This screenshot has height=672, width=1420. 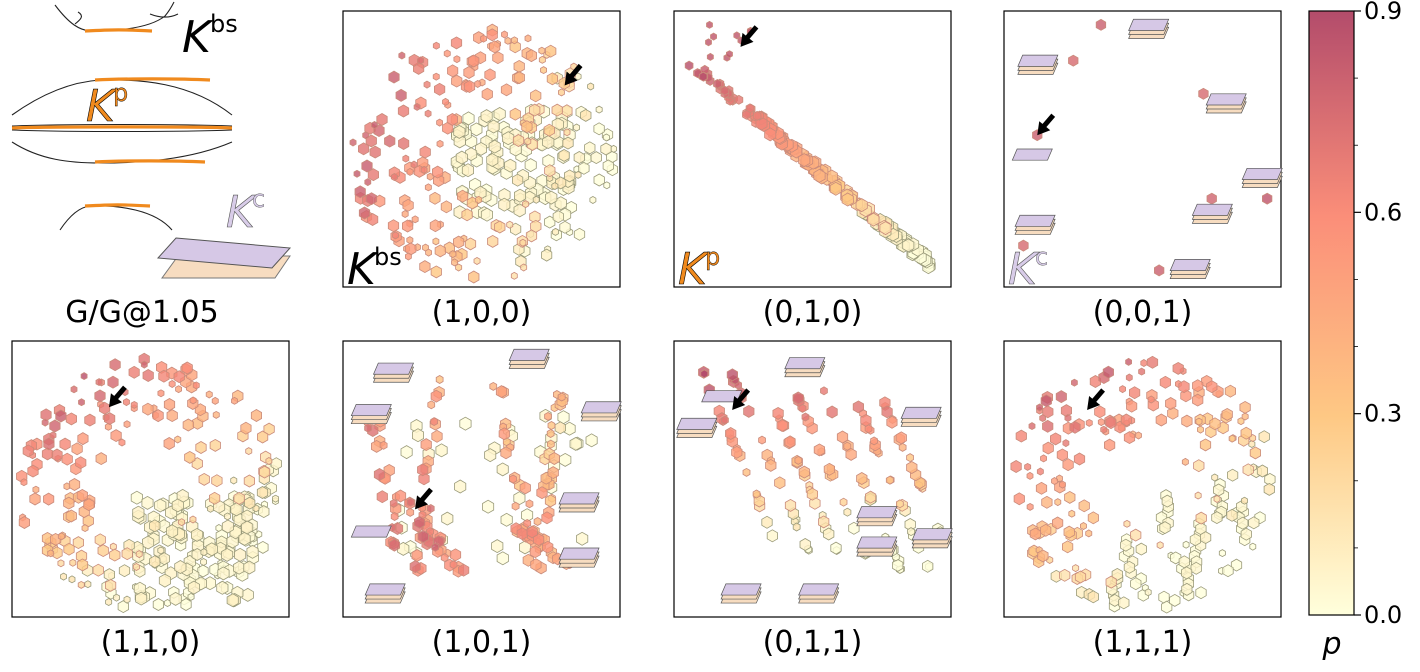 I want to click on band-structure-schematic: K bs K p K c G/G@1.05, so click(x=151, y=165).